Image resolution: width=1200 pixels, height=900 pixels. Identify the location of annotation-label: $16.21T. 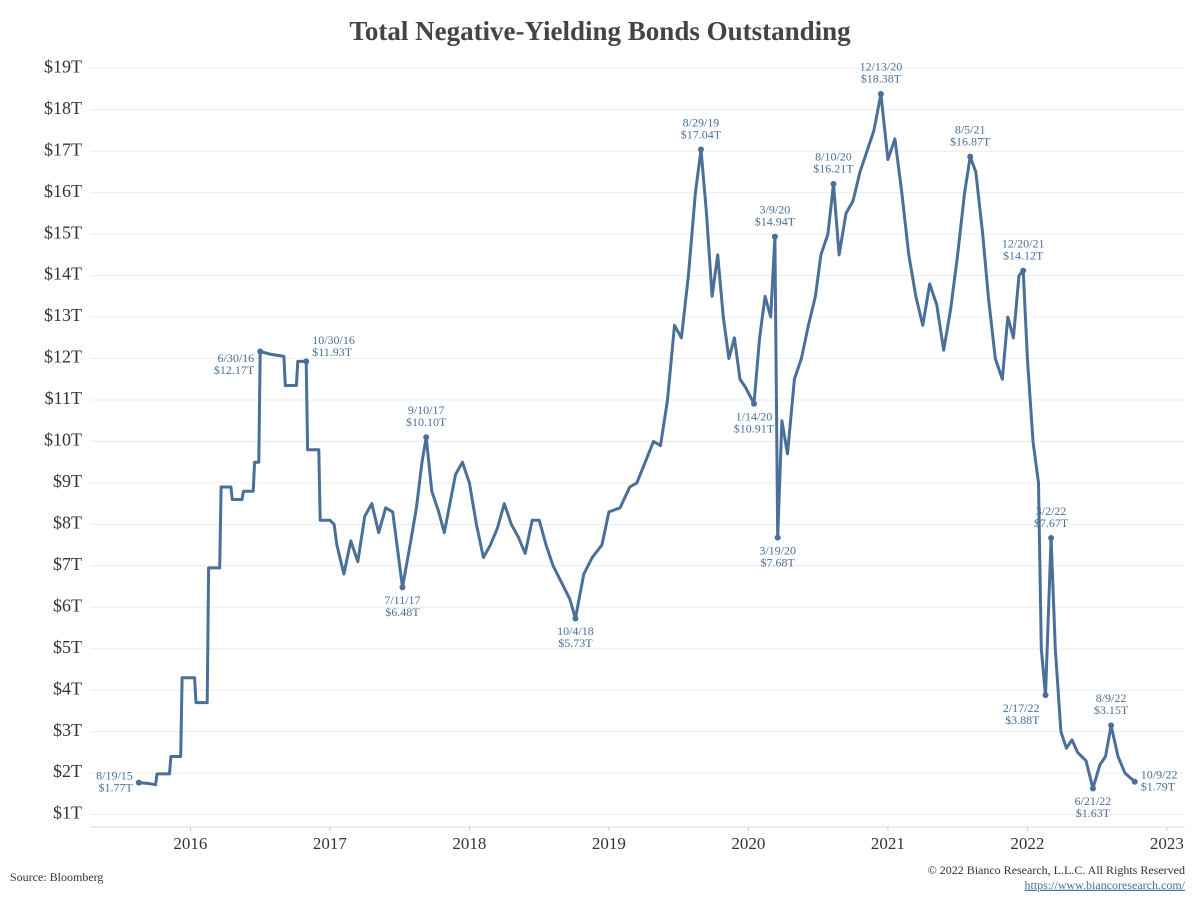
(833, 169).